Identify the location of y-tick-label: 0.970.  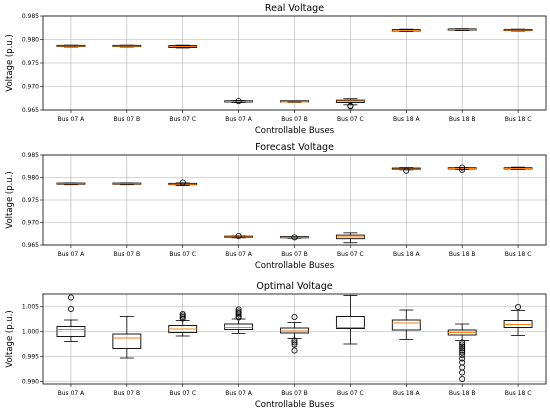
(30, 223).